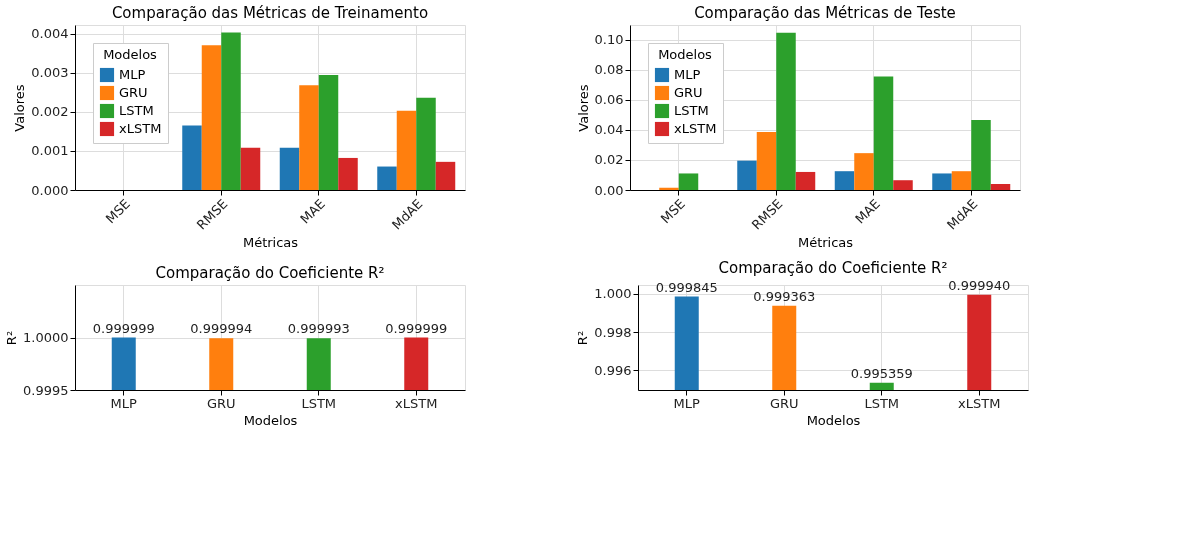 The height and width of the screenshot is (553, 1200). I want to click on y-tick-label: 0.10, so click(609, 40).